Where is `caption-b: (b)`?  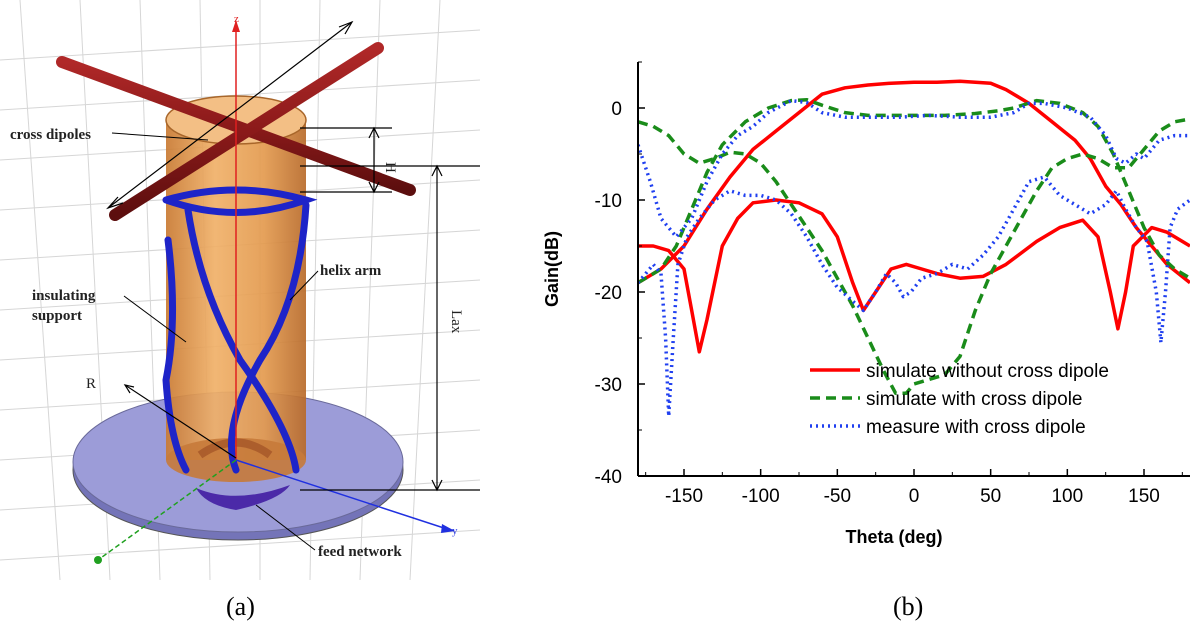 caption-b: (b) is located at coordinates (908, 606).